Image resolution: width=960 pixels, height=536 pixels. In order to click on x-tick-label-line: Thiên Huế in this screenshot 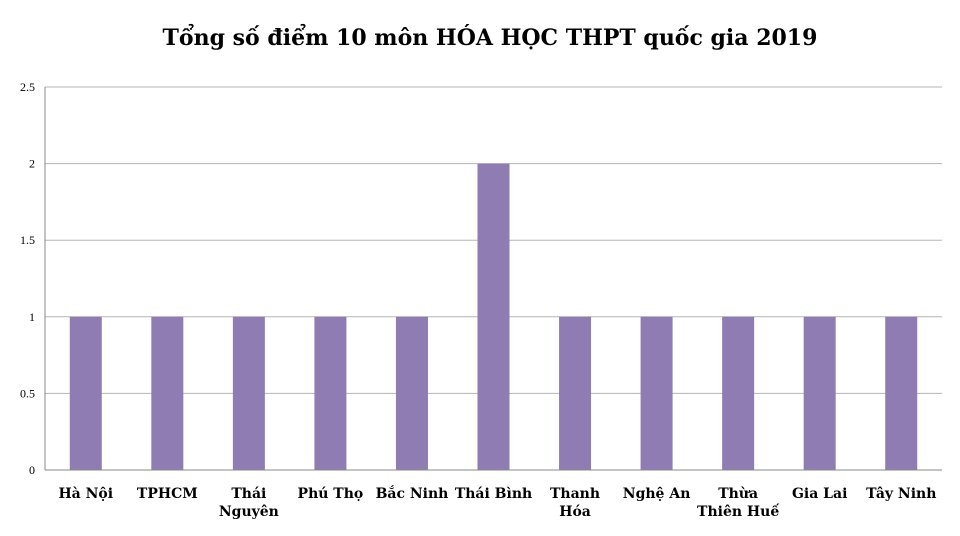, I will do `click(738, 511)`.